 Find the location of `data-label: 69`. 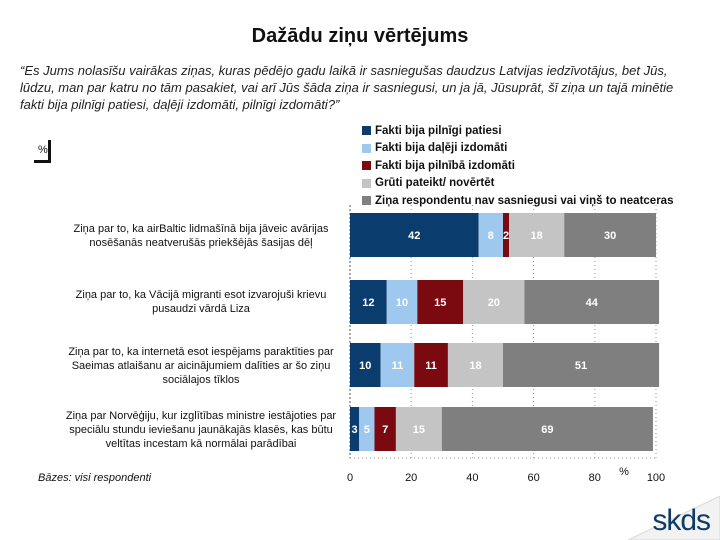

data-label: 69 is located at coordinates (547, 430).